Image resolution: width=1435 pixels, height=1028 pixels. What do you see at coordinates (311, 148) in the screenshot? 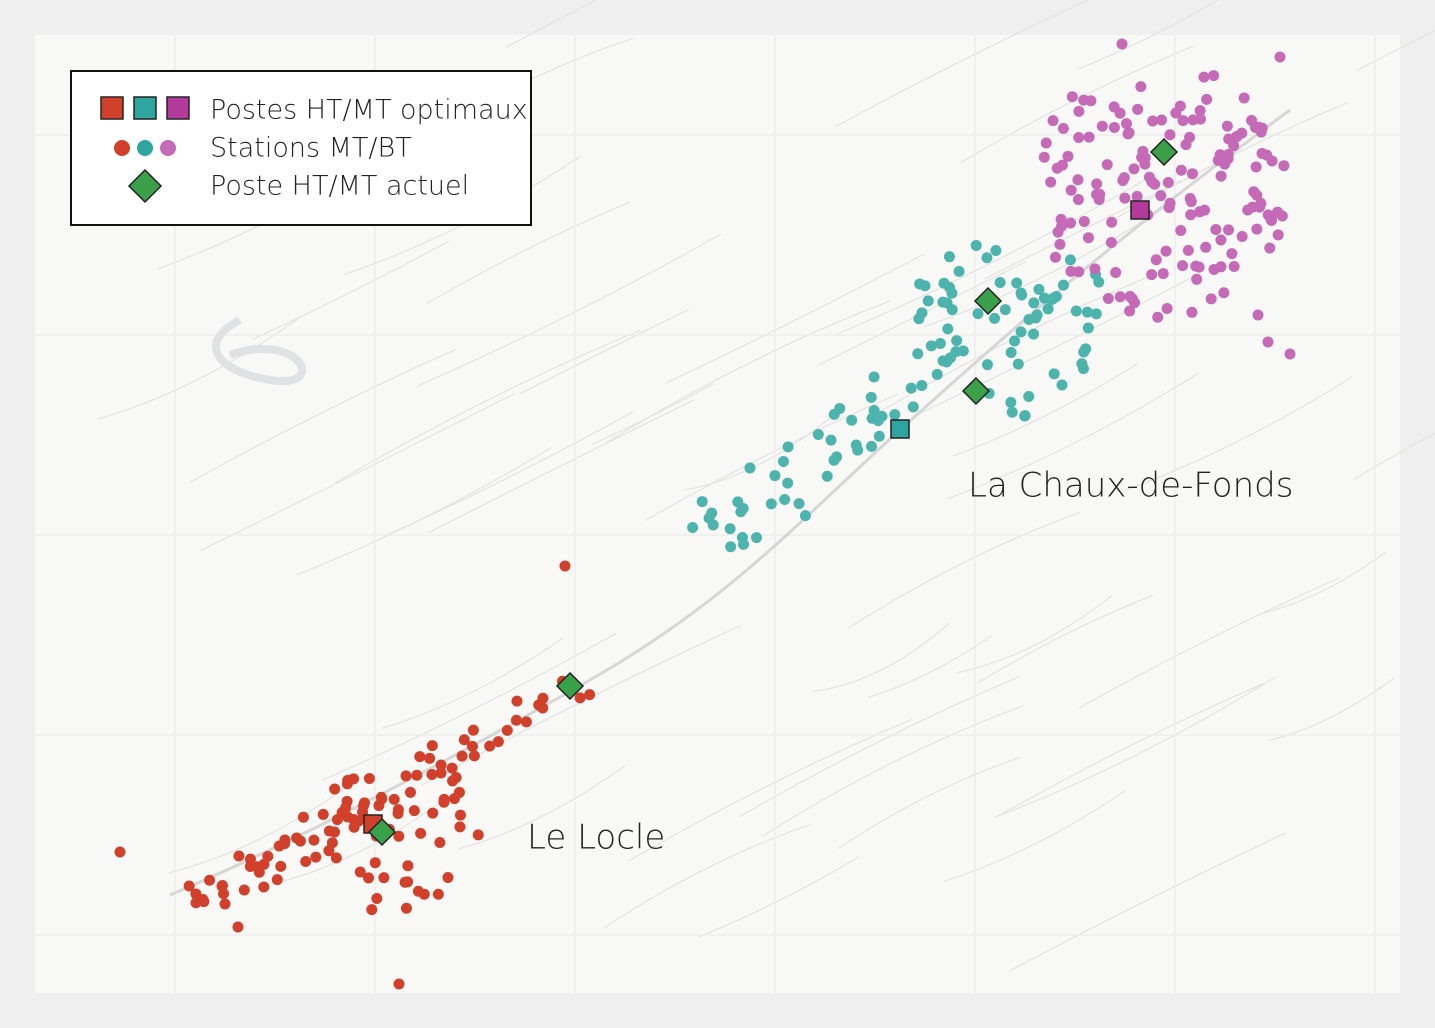
I see `legend-label: Stations MT/BT` at bounding box center [311, 148].